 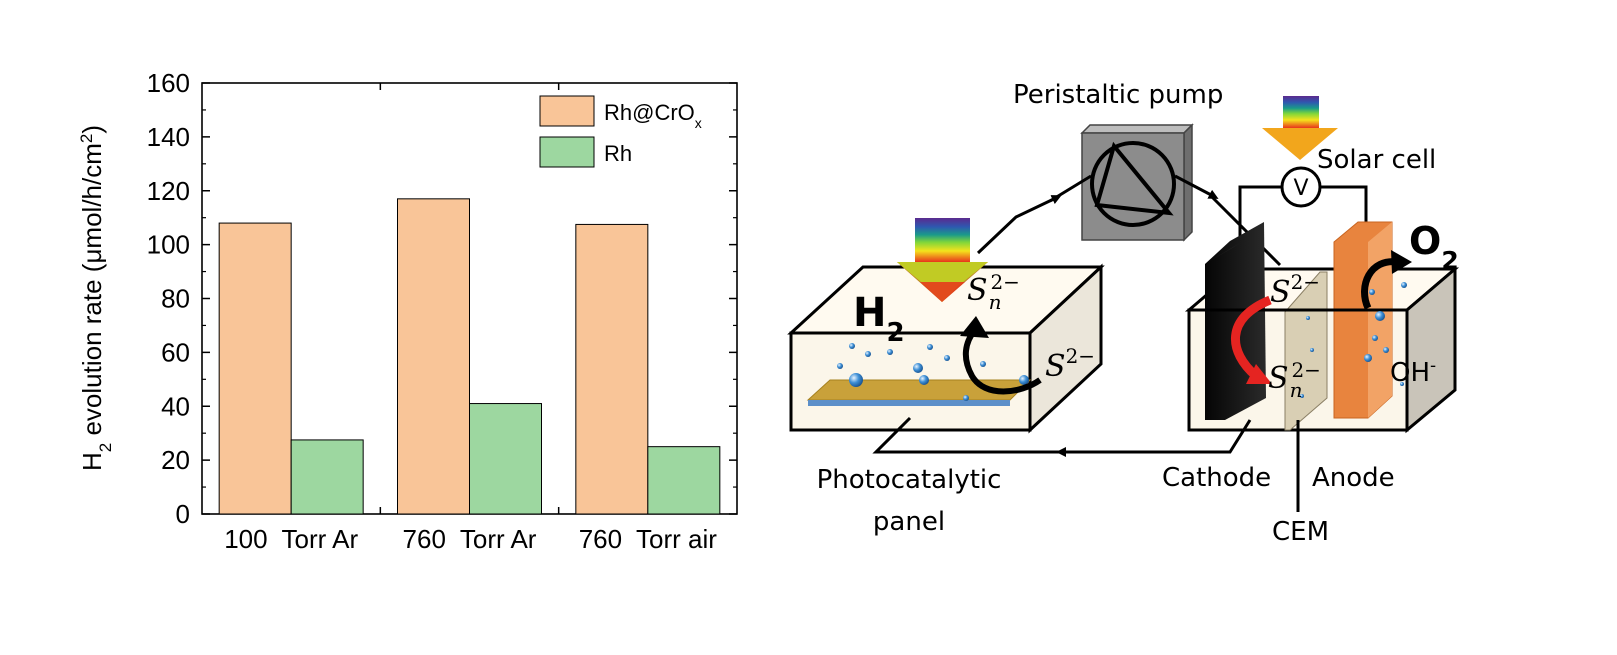 I want to click on anode-label: Anode, so click(x=1353, y=478).